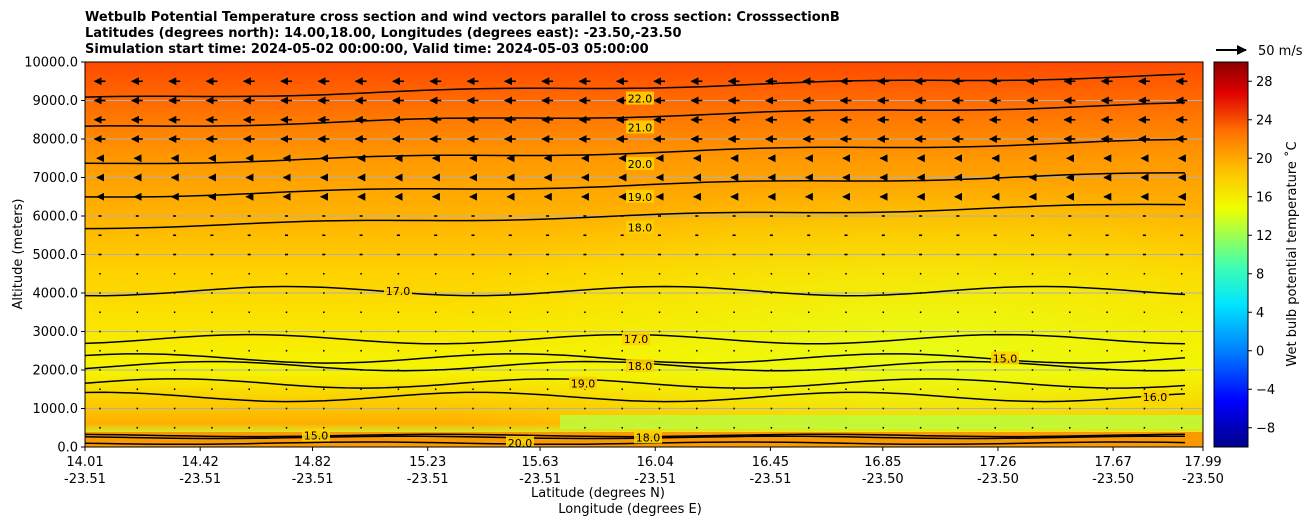 The width and height of the screenshot is (1311, 526). What do you see at coordinates (56, 217) in the screenshot?
I see `y-tick-label-6: 6000.0` at bounding box center [56, 217].